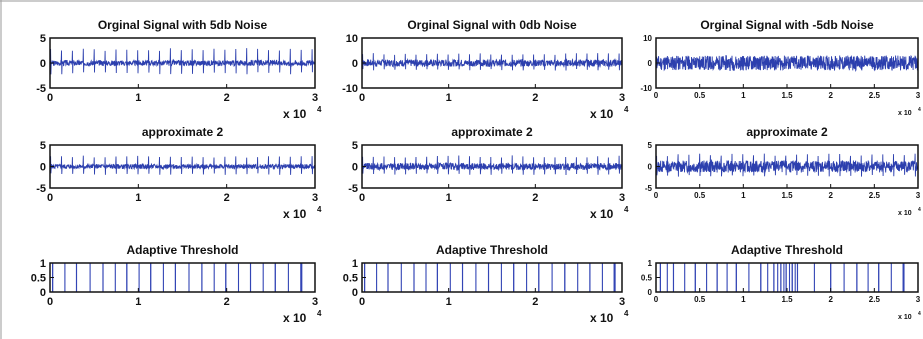 This screenshot has height=339, width=923. I want to click on subplot-title: Orginal Signal with 0db Noise, so click(492, 25).